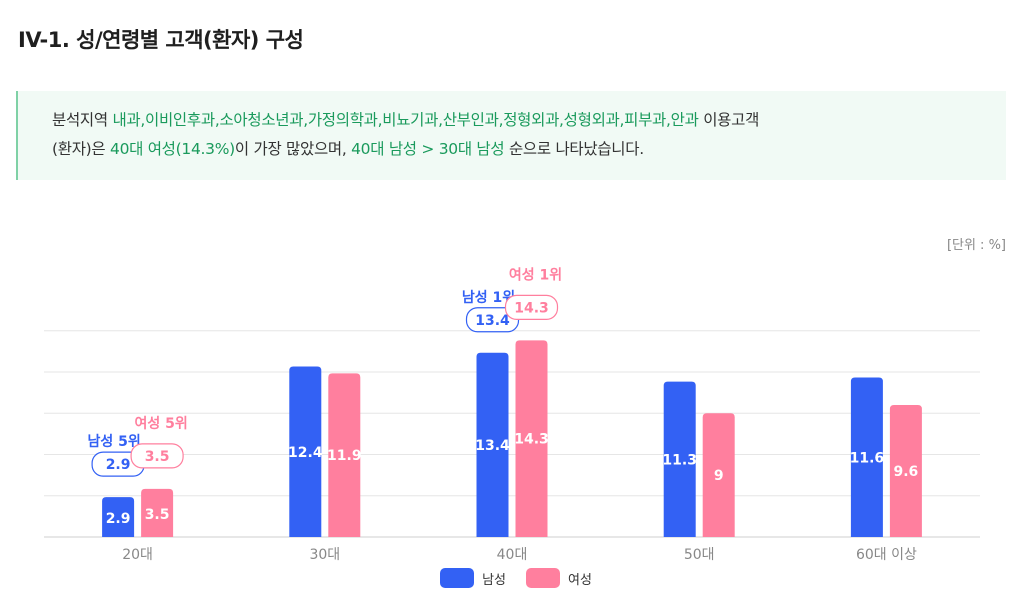  I want to click on data-label: 13.4, so click(492, 446).